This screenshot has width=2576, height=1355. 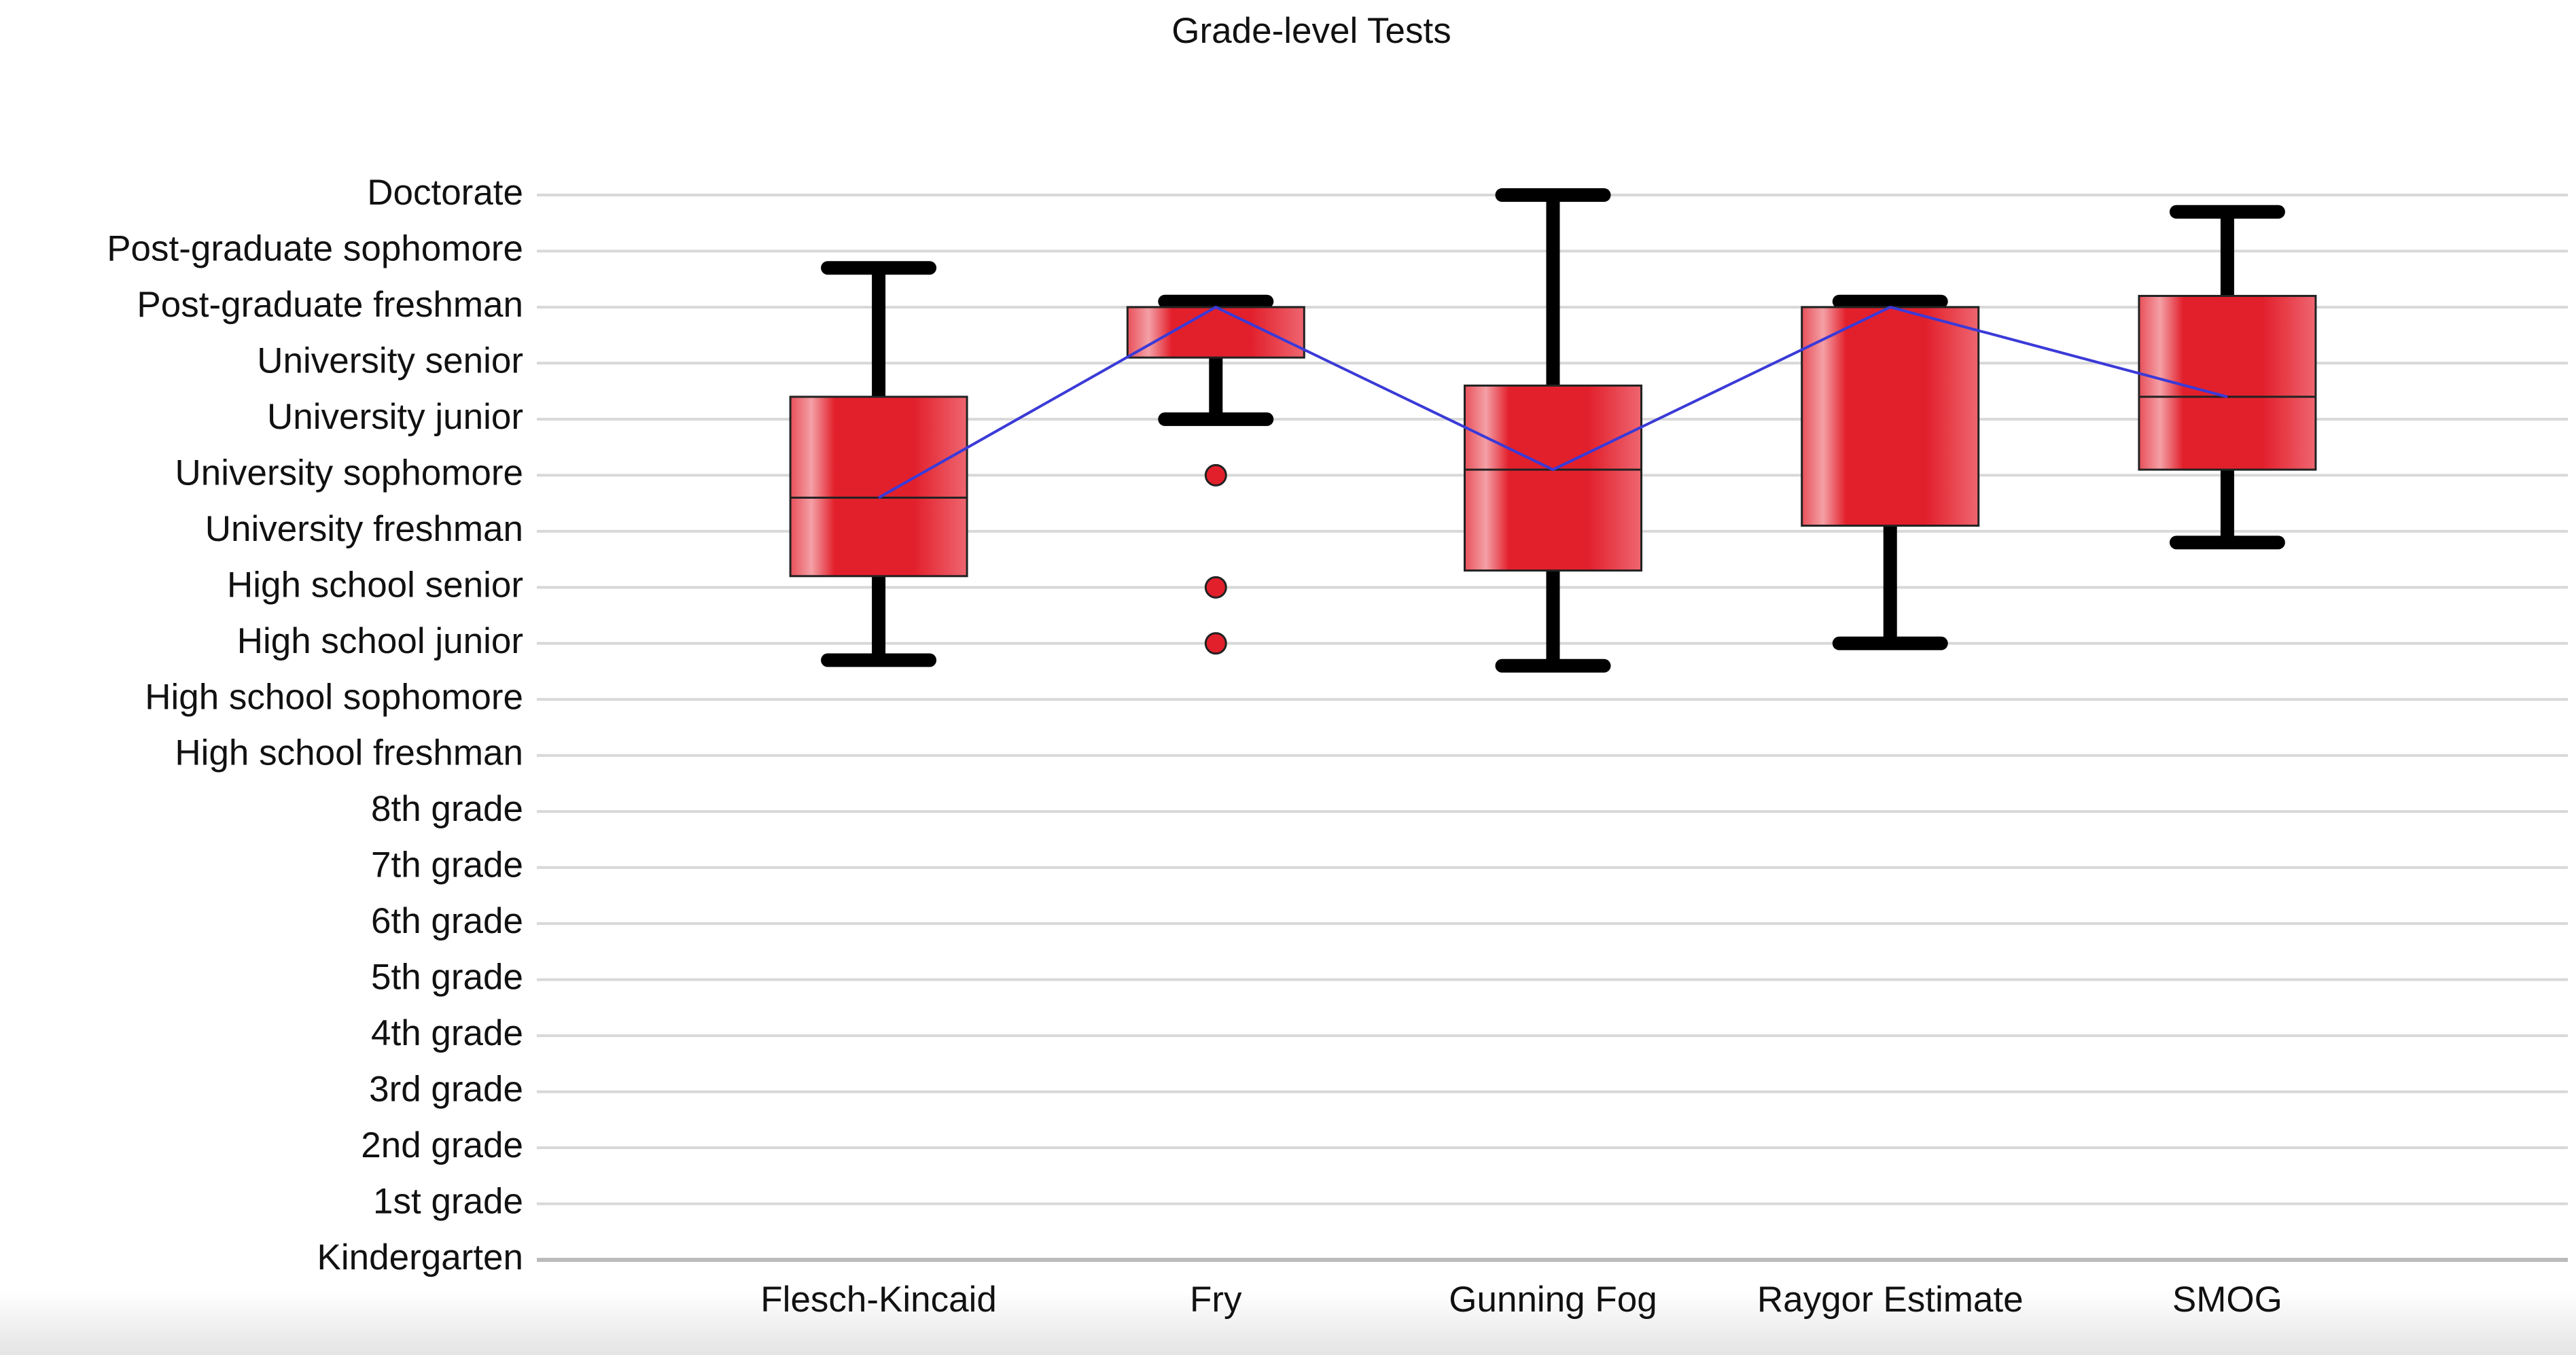 I want to click on y-tick-label: 3rd grade, so click(x=446, y=1090).